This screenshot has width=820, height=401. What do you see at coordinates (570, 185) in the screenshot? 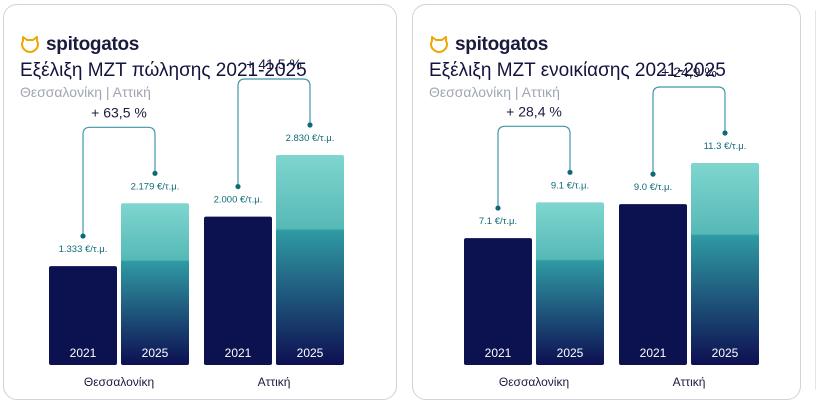
I see `value-label-2025-0: 9.1 €/τ.μ.` at bounding box center [570, 185].